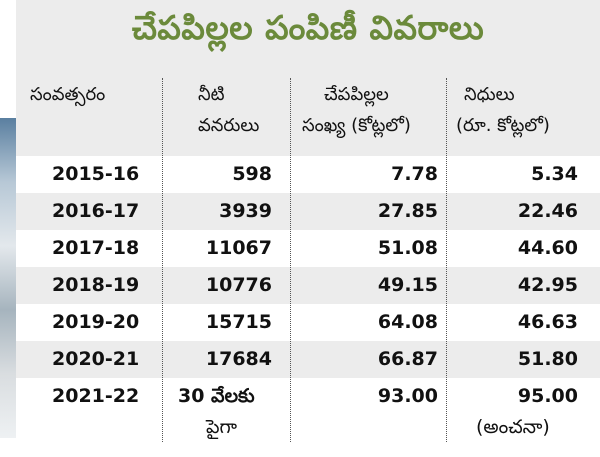  What do you see at coordinates (414, 174) in the screenshot?
I see `cell-fish: 7.78` at bounding box center [414, 174].